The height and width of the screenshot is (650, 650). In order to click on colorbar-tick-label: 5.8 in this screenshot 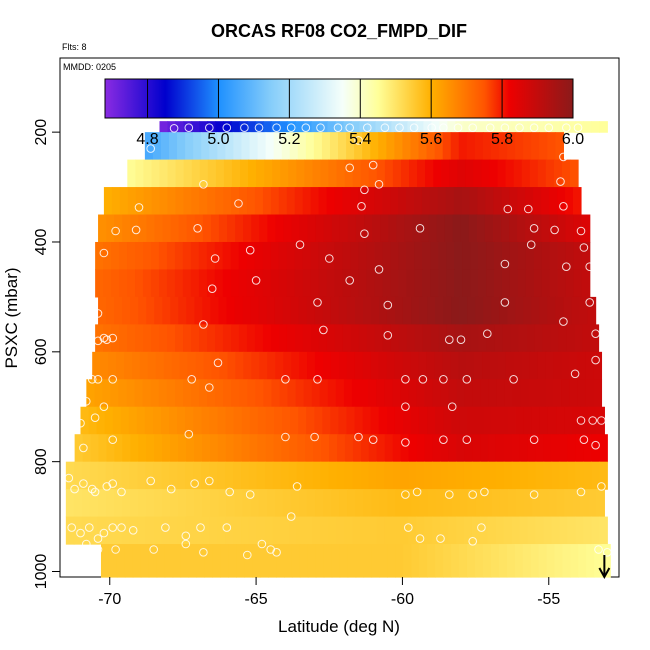, I will do `click(502, 139)`.